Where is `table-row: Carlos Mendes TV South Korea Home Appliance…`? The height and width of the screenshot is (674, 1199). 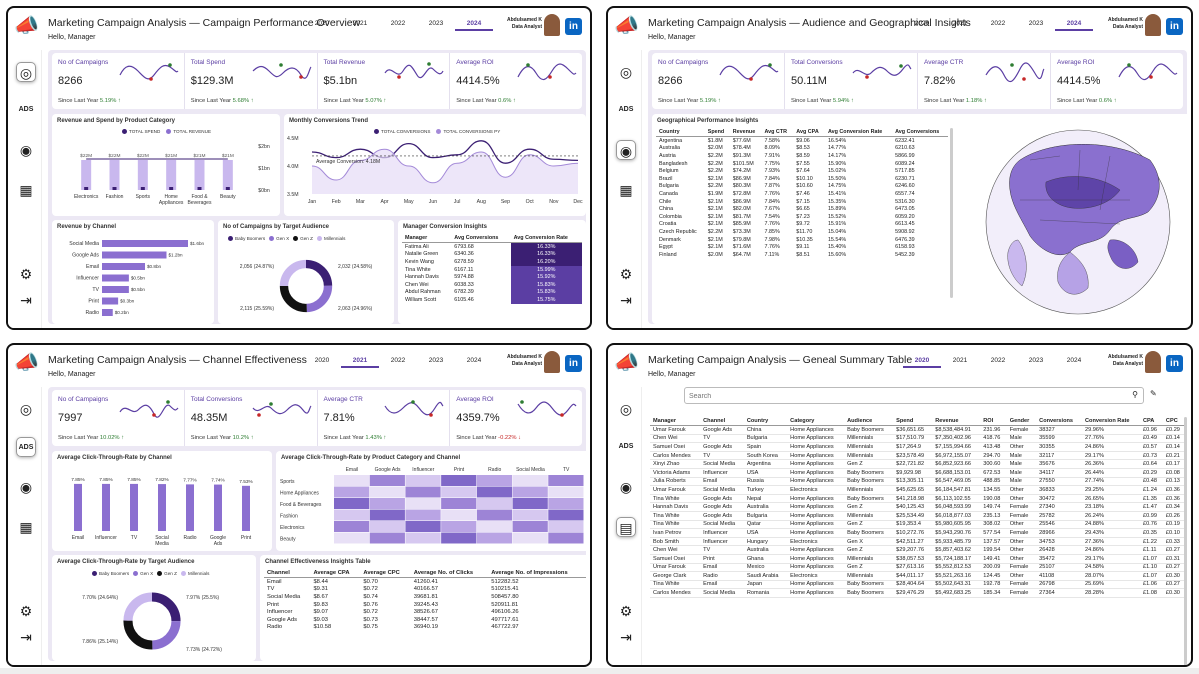 table-row: Carlos Mendes TV South Korea Home Appliance… is located at coordinates (918, 456).